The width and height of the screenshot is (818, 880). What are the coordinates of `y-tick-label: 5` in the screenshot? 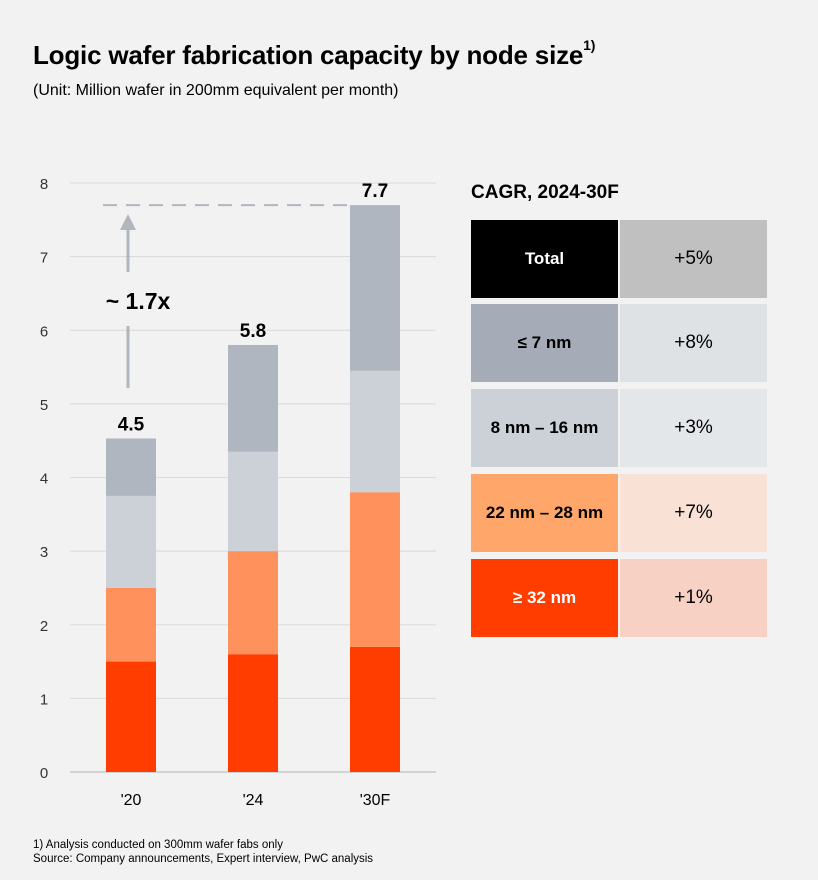 It's located at (44, 405).